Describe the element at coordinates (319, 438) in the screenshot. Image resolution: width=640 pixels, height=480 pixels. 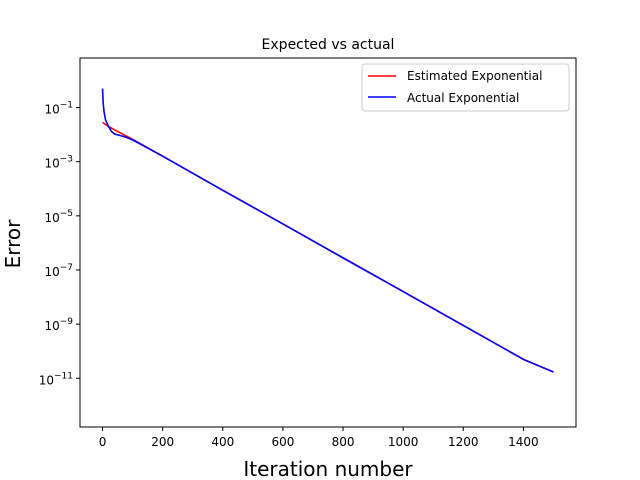
I see `x-axis: 0 200 400 600 800 1000 1200 1400` at that location.